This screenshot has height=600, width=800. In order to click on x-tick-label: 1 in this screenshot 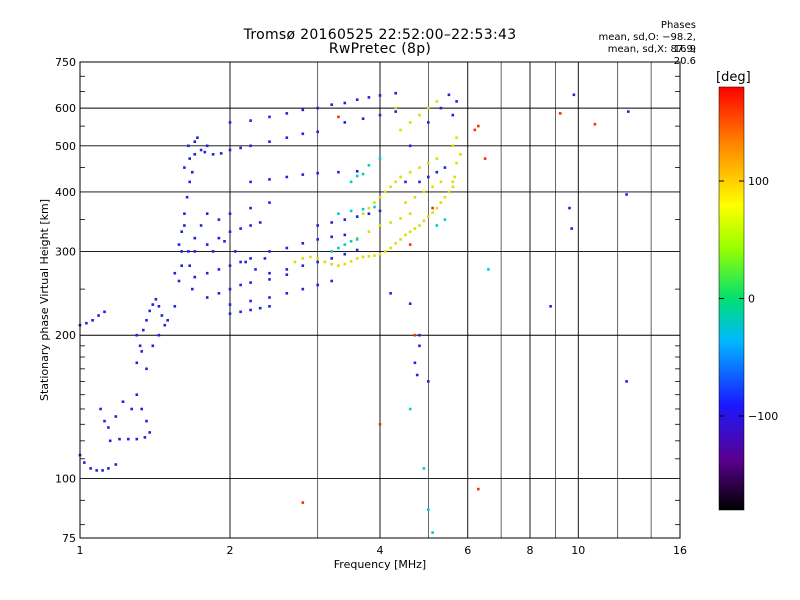, I will do `click(80, 550)`.